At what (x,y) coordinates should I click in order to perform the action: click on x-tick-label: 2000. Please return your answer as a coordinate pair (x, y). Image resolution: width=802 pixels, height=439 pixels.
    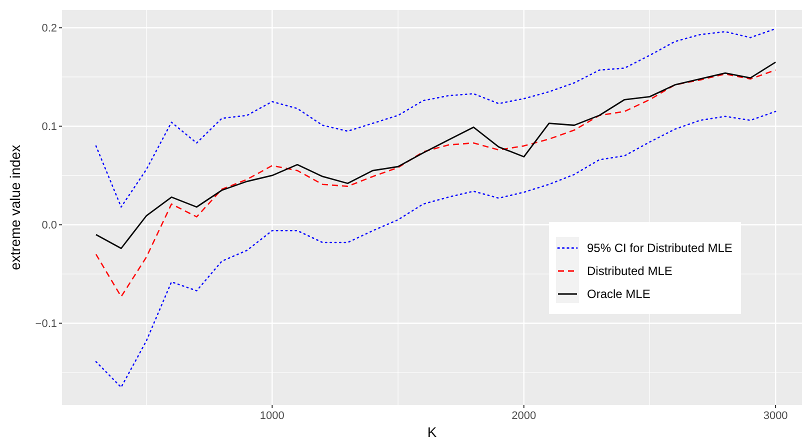
    Looking at the image, I should click on (524, 416).